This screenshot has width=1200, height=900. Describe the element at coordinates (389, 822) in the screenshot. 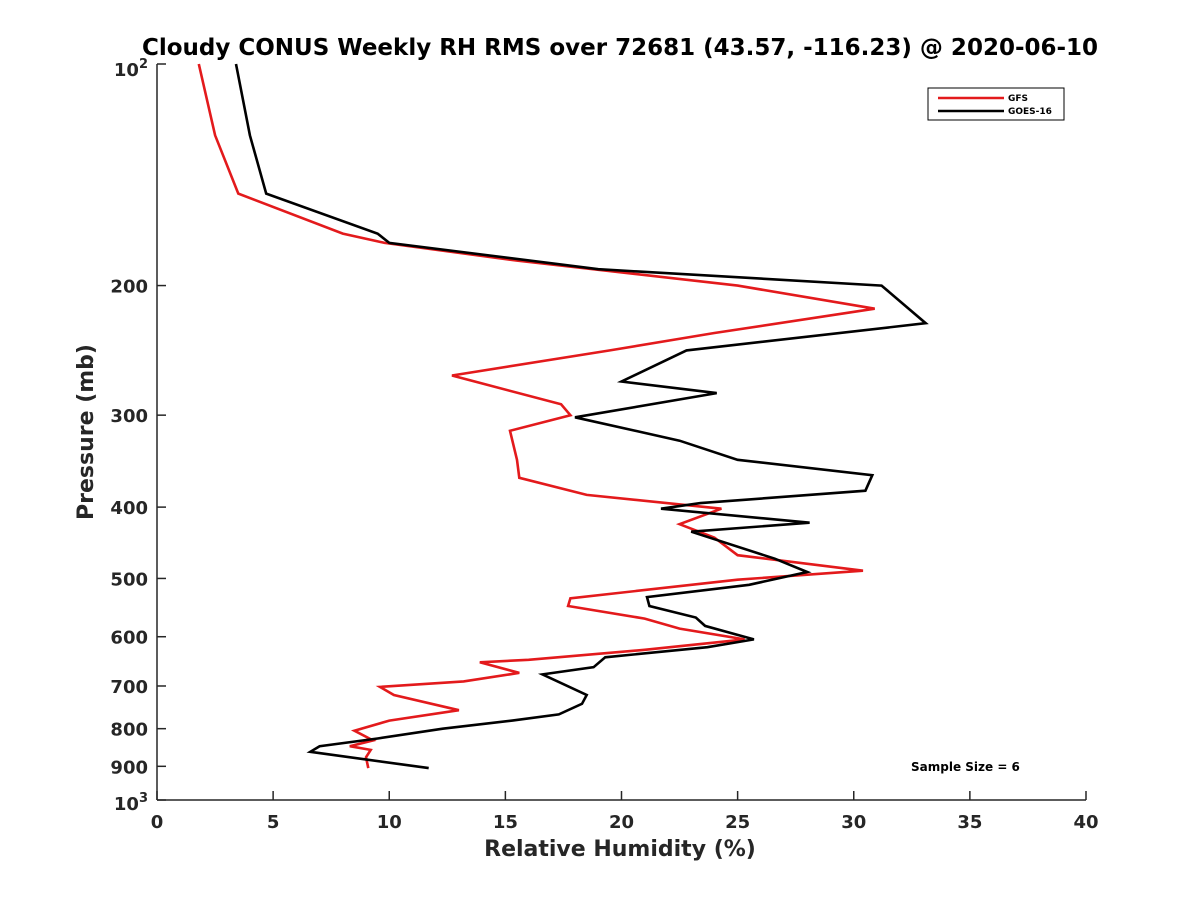

I see `x-tick-label: 10` at that location.